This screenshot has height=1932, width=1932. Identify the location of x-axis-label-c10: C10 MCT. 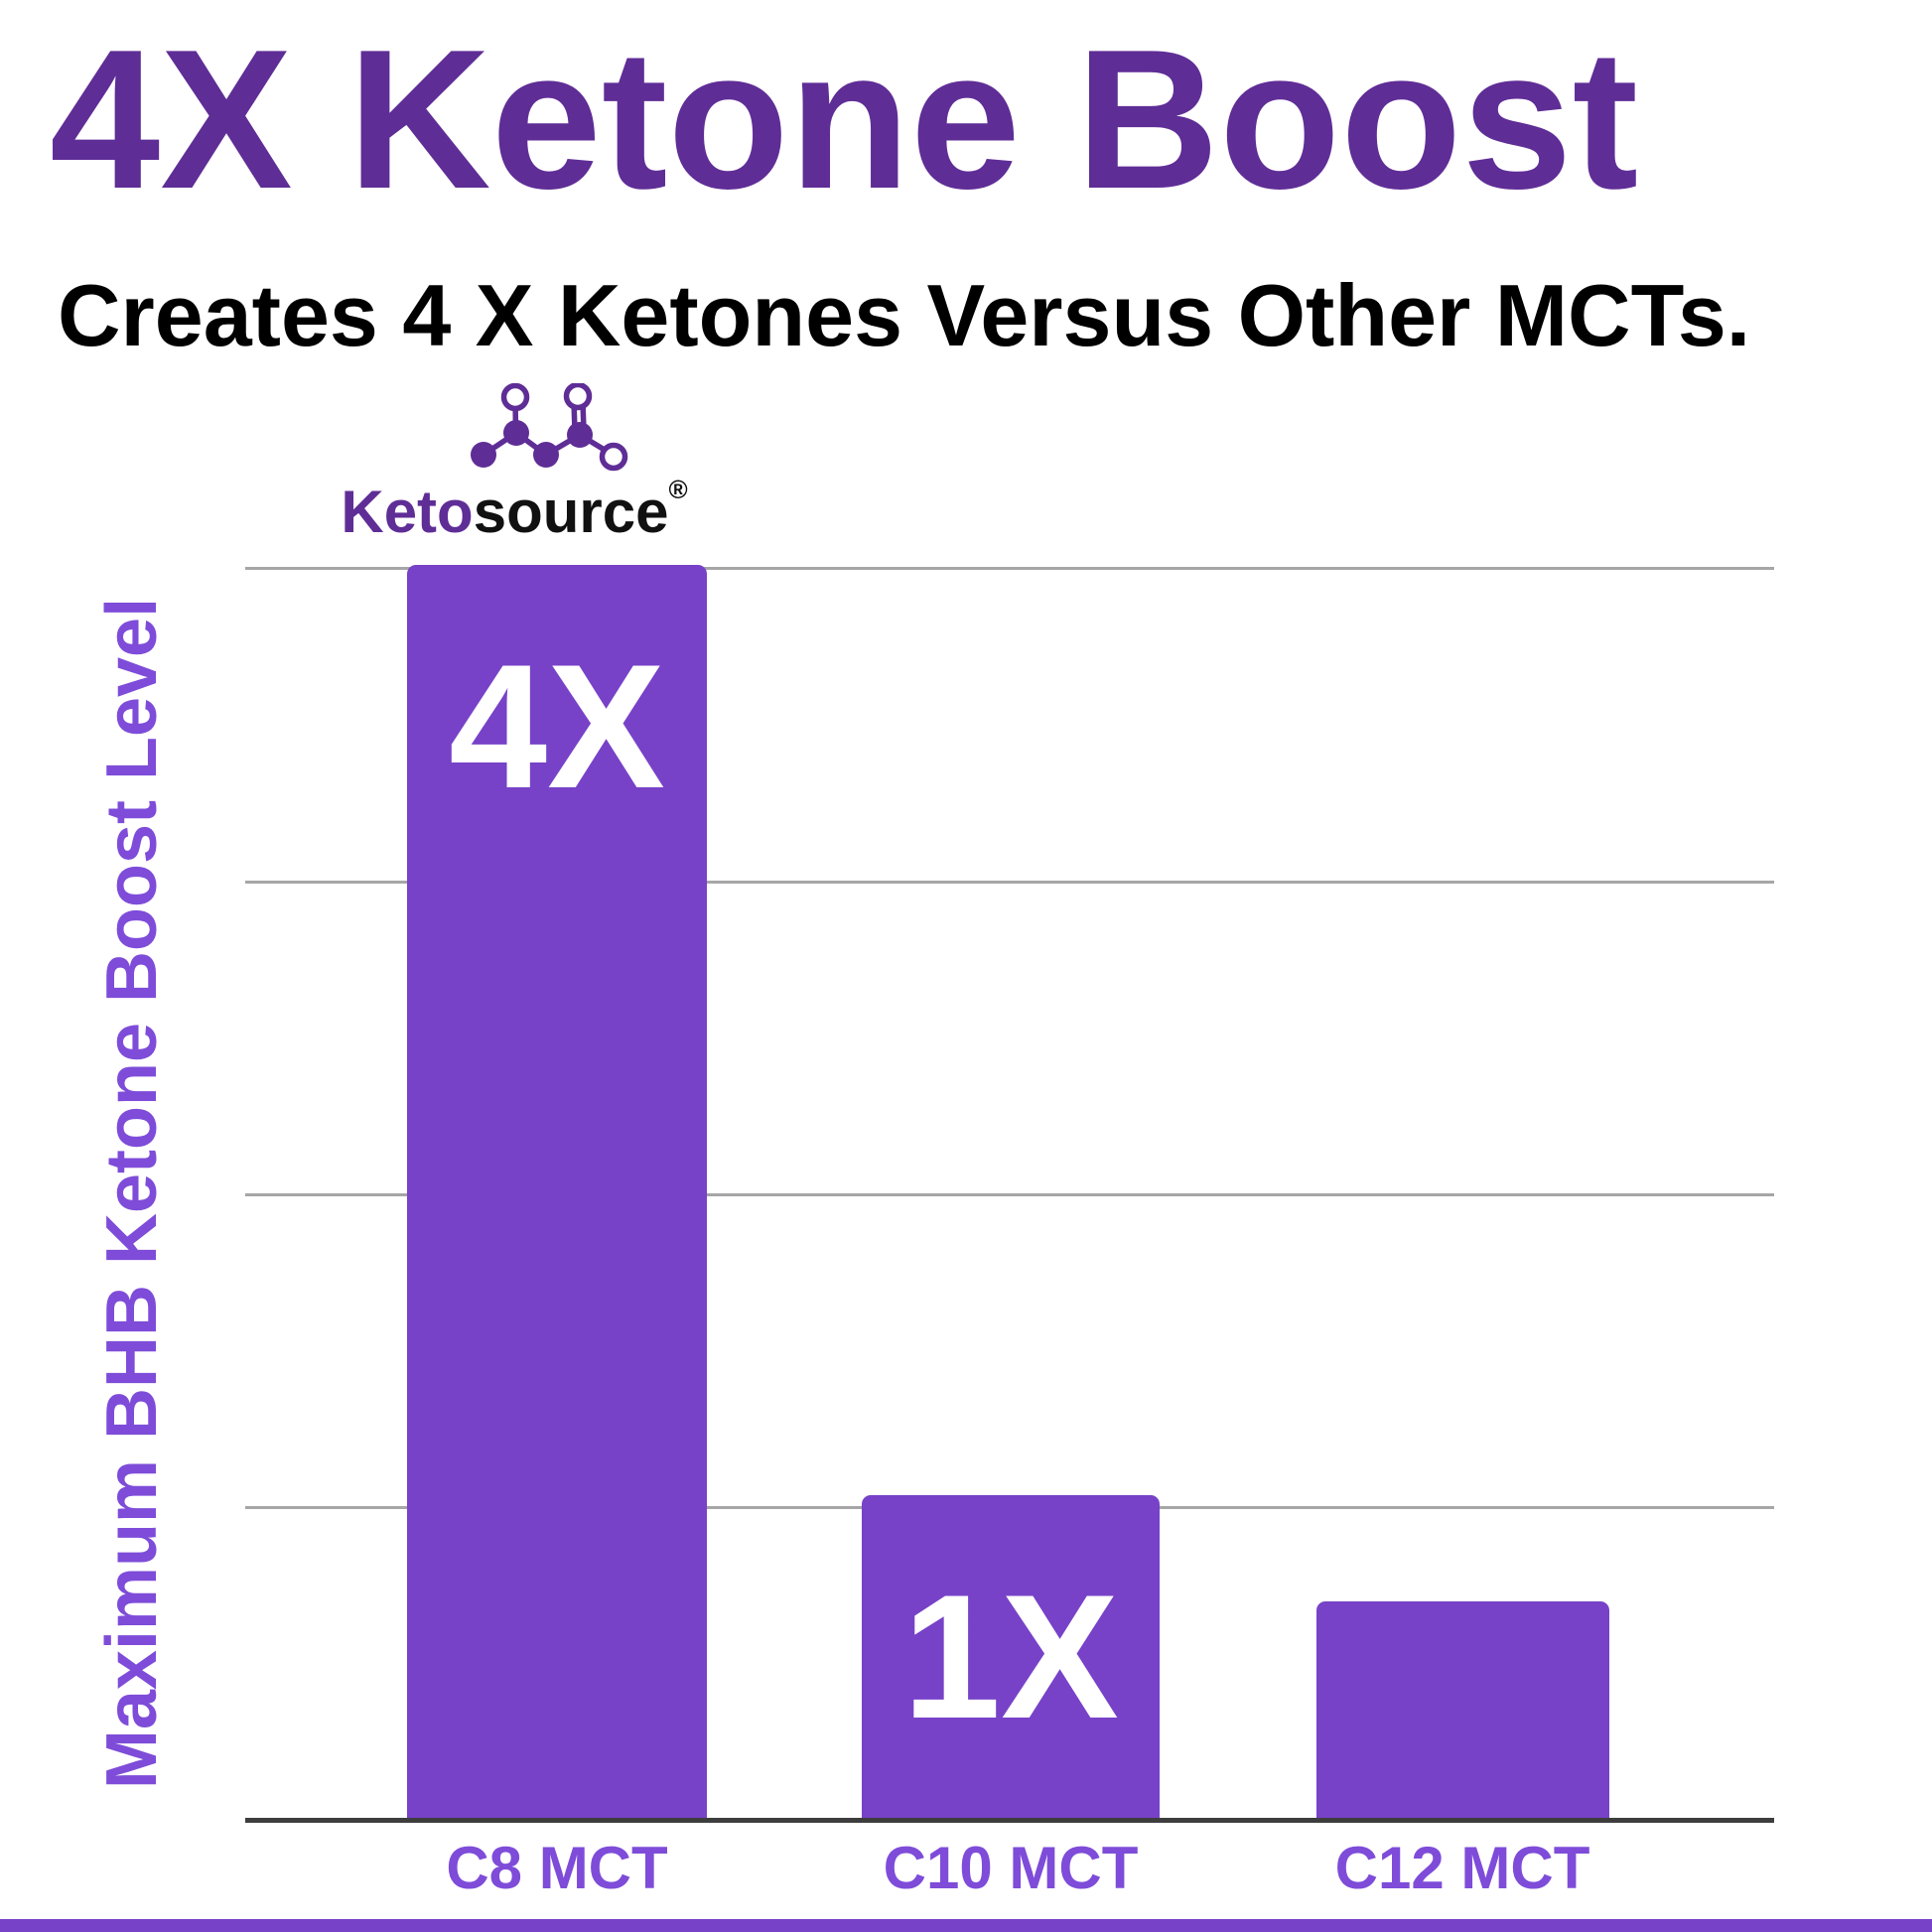
(1011, 1868).